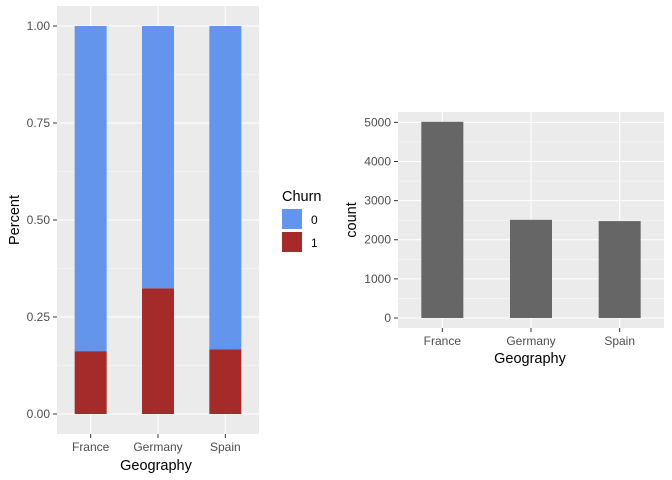 The width and height of the screenshot is (672, 480). I want to click on legend: Churn 0 1, so click(302, 220).